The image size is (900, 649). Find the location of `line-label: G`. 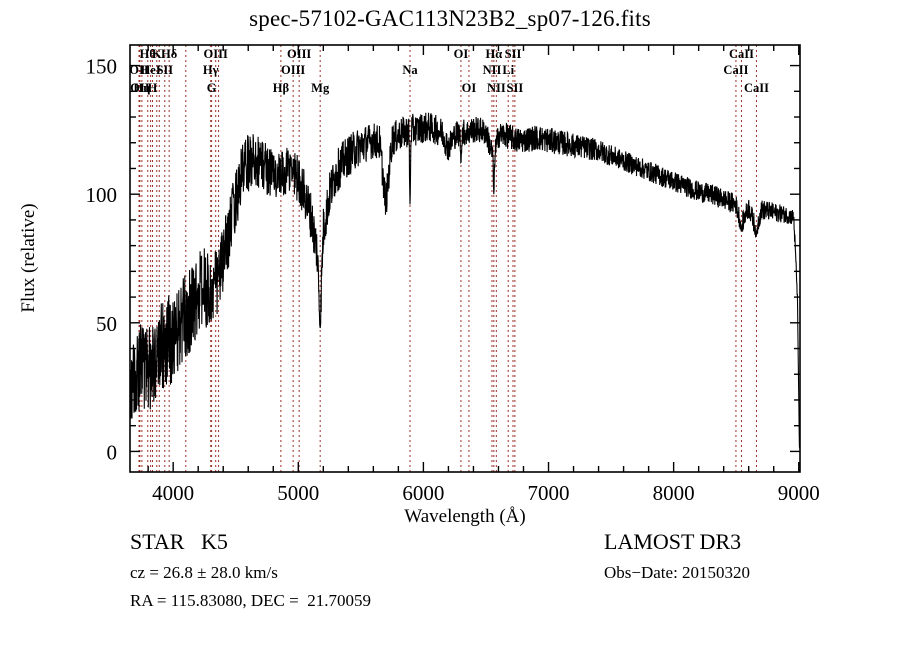

line-label: G is located at coordinates (212, 88).